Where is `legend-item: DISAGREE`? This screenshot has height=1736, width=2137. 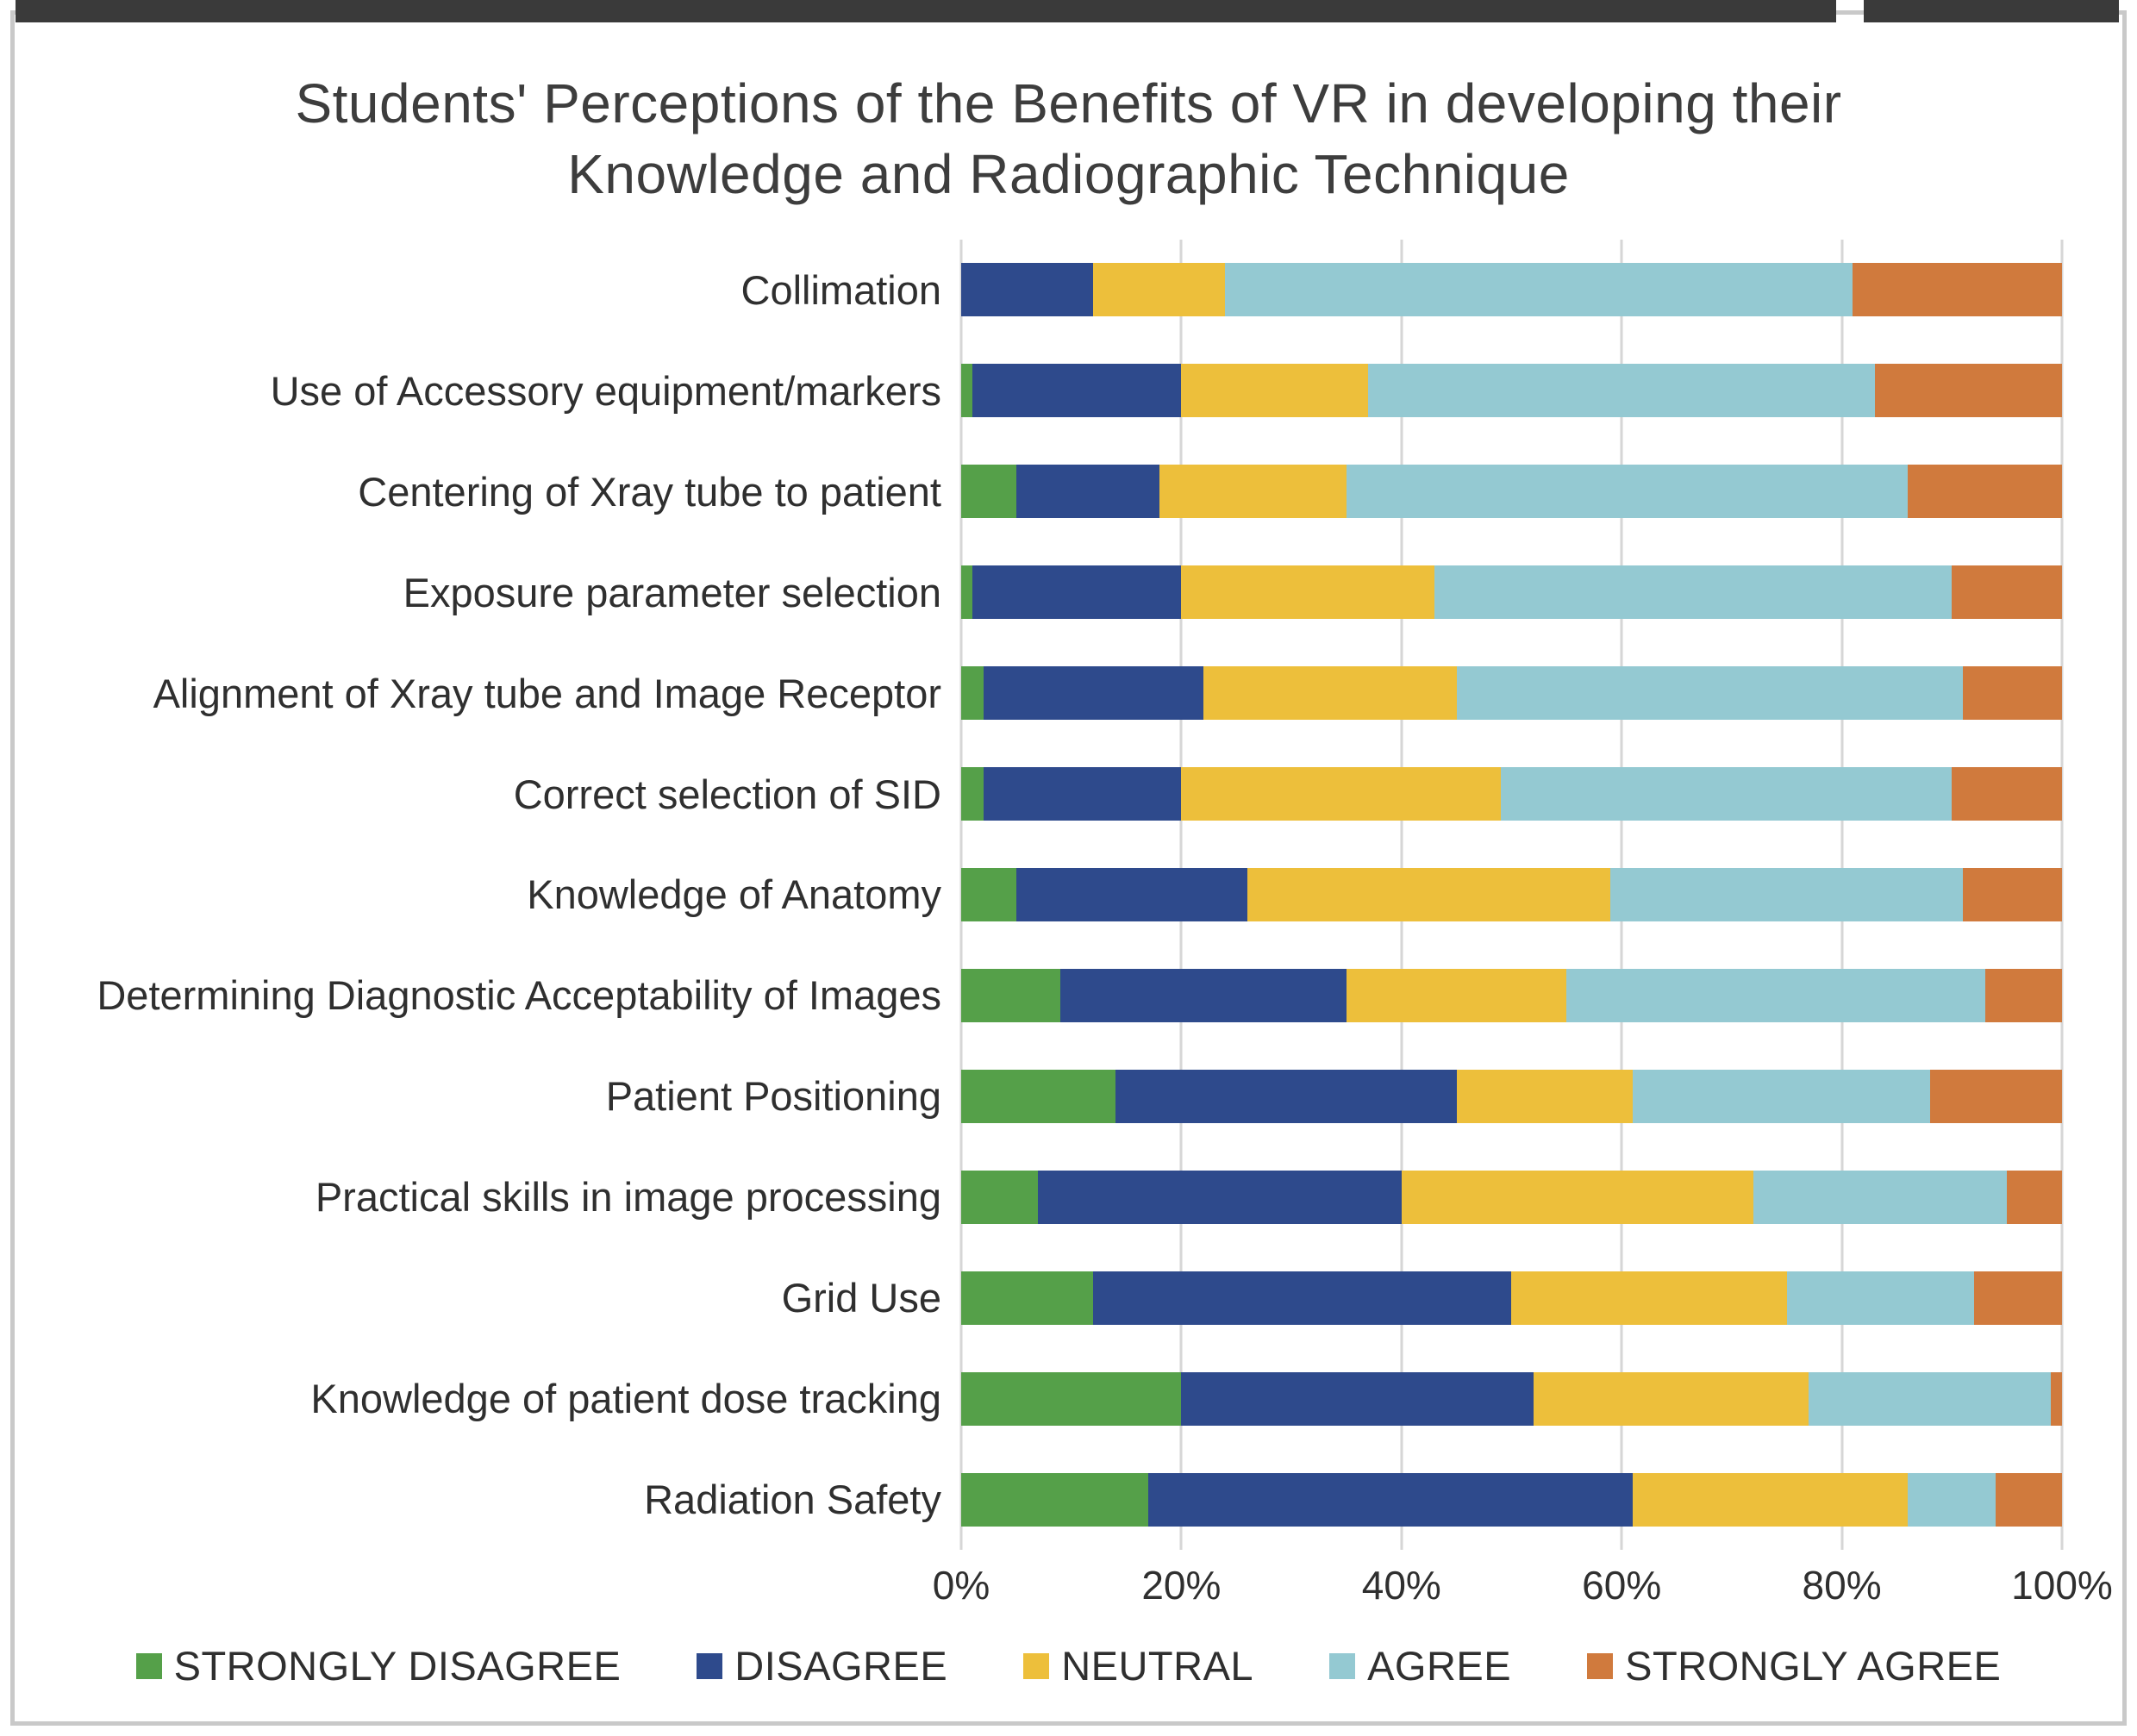
legend-item: DISAGREE is located at coordinates (822, 1665).